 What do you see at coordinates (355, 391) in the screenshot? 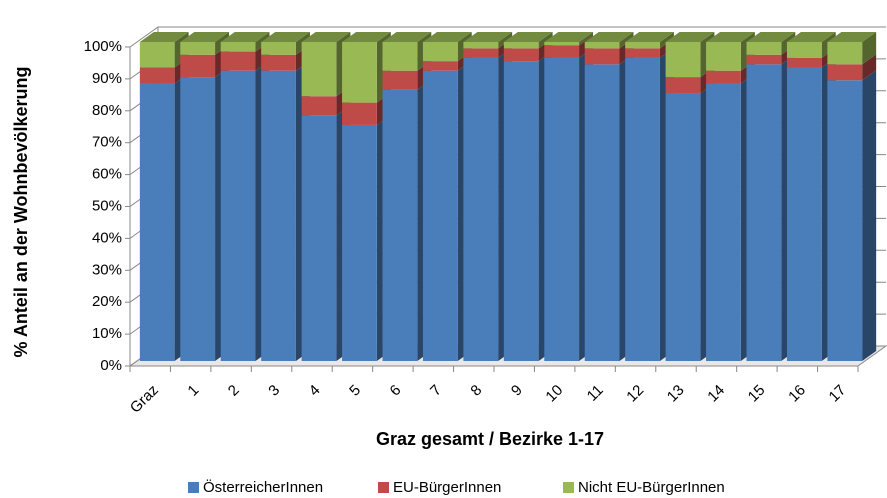
I see `x-tick-label: 5` at bounding box center [355, 391].